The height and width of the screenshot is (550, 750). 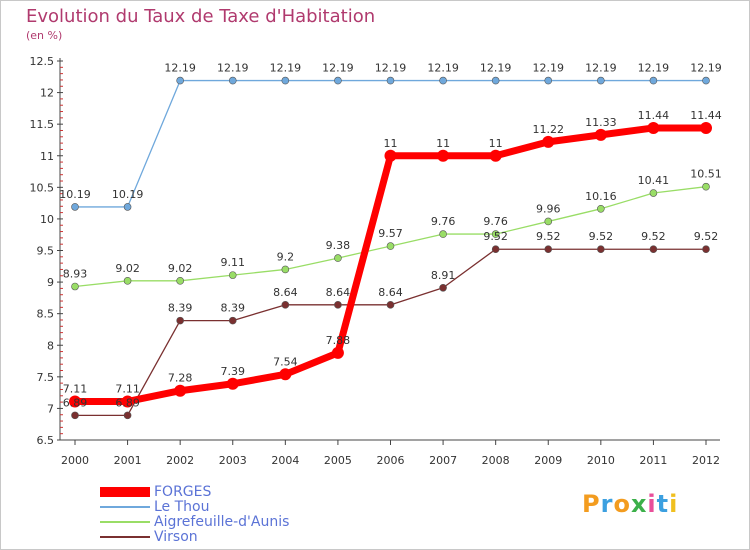 I want to click on data-label: 8.93, so click(x=75, y=274).